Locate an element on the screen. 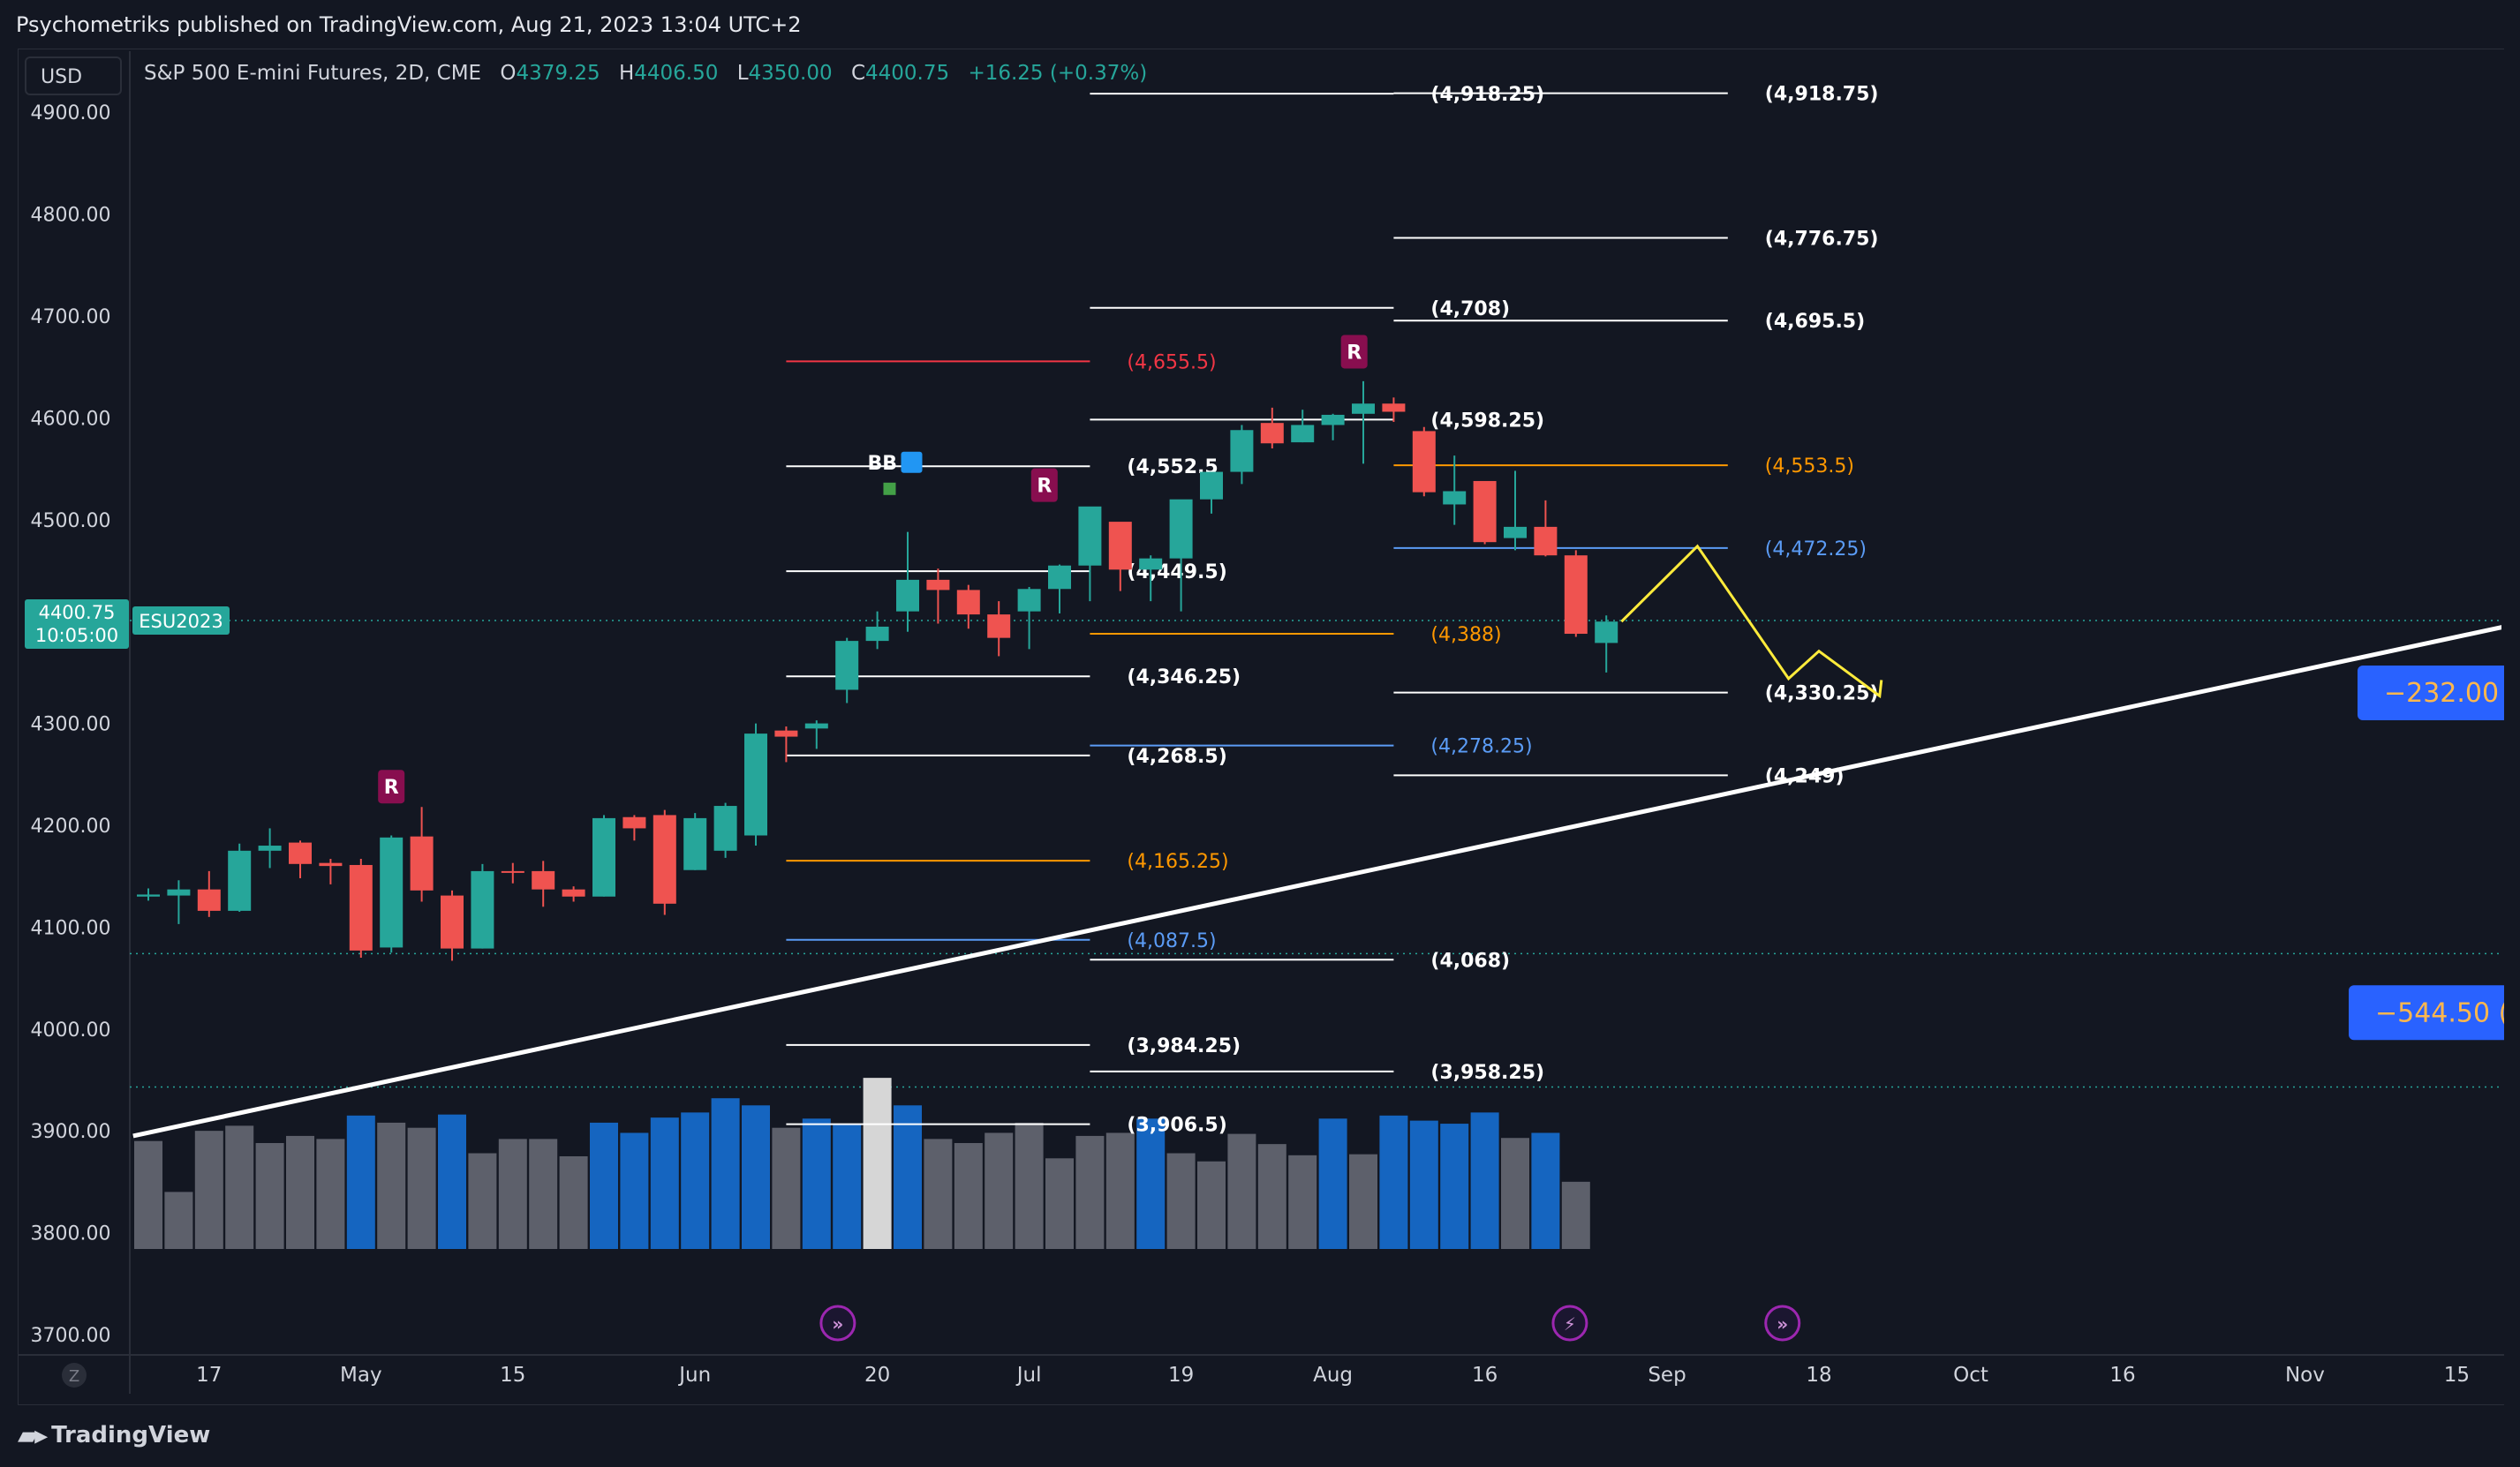  level-label: (4,918.25) is located at coordinates (1487, 95).